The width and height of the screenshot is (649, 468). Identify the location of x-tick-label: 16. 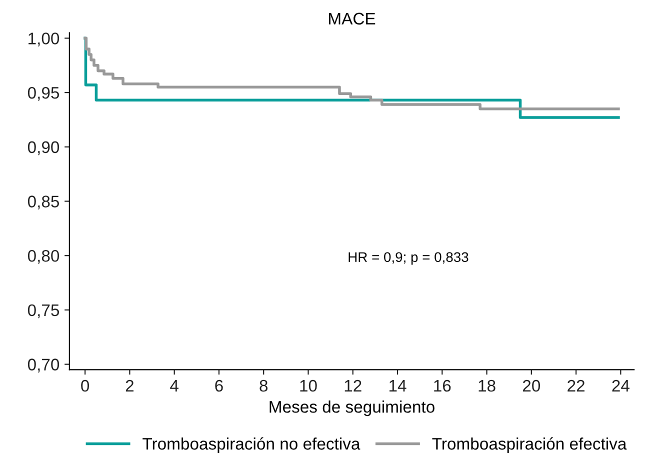
(442, 386).